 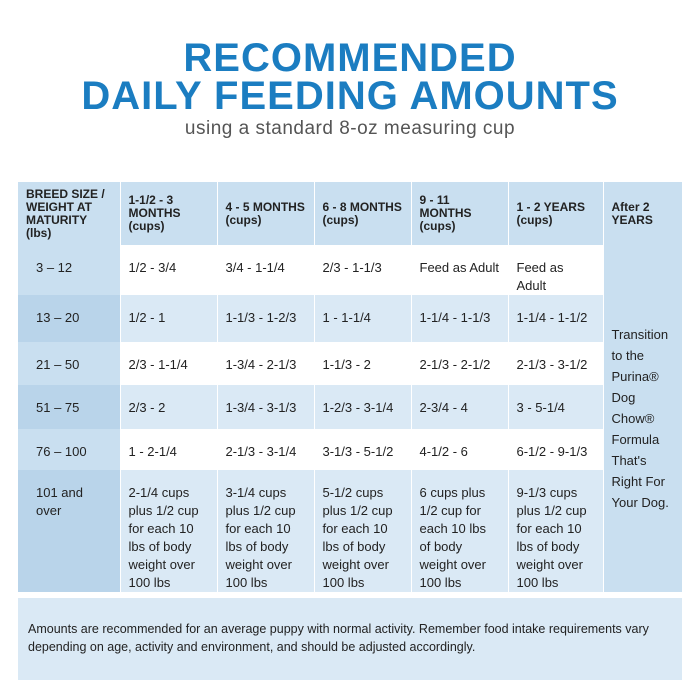 What do you see at coordinates (266, 407) in the screenshot?
I see `cell: 1-3/4 - 3-1/3` at bounding box center [266, 407].